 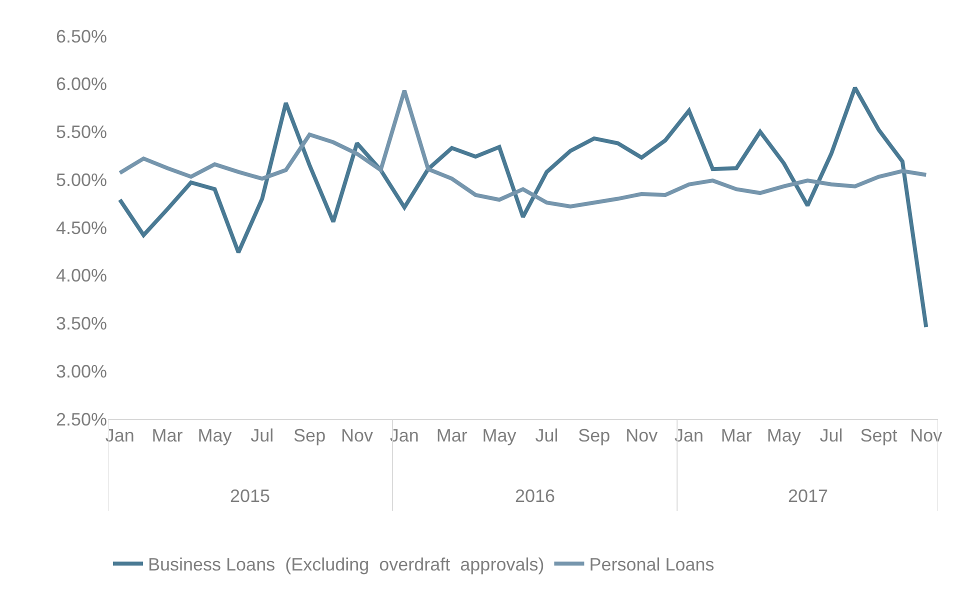 What do you see at coordinates (81, 419) in the screenshot?
I see `y-tick-label: 2.50%` at bounding box center [81, 419].